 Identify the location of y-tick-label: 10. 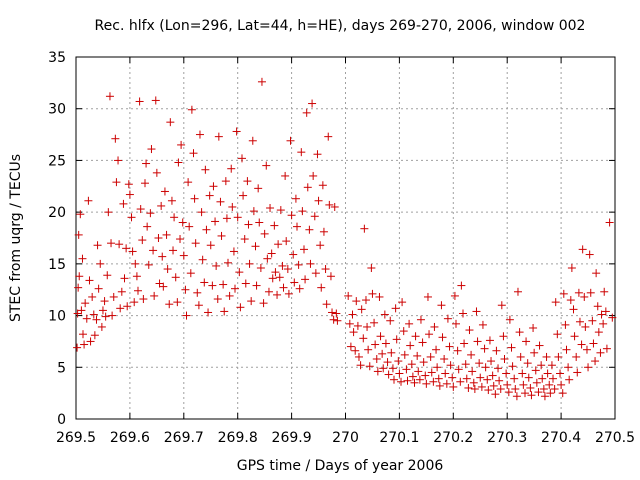
(57, 317).